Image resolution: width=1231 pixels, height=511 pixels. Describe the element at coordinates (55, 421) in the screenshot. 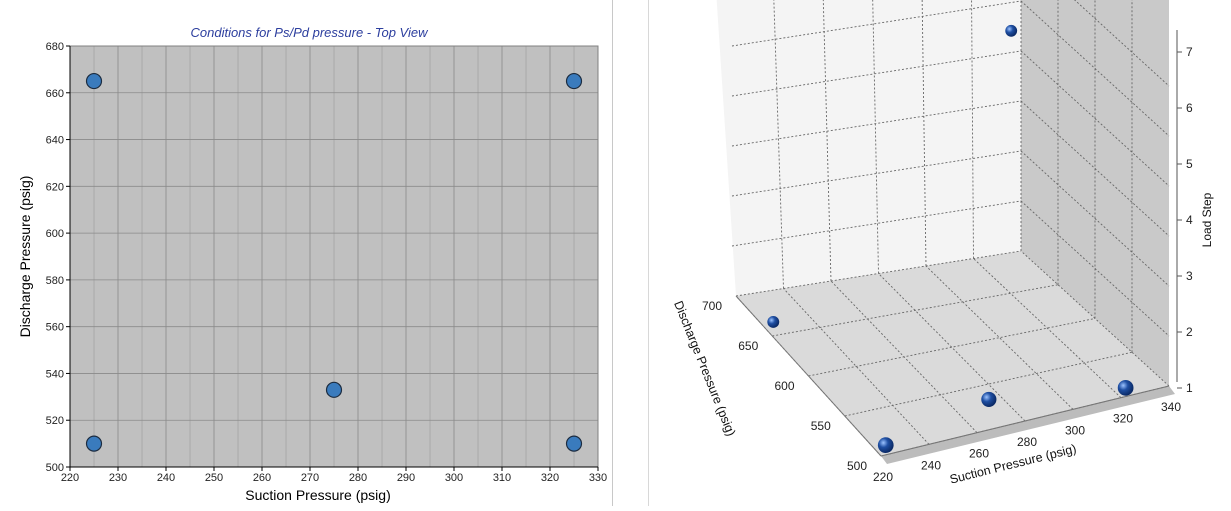

I see `y-tick-label: 520` at that location.